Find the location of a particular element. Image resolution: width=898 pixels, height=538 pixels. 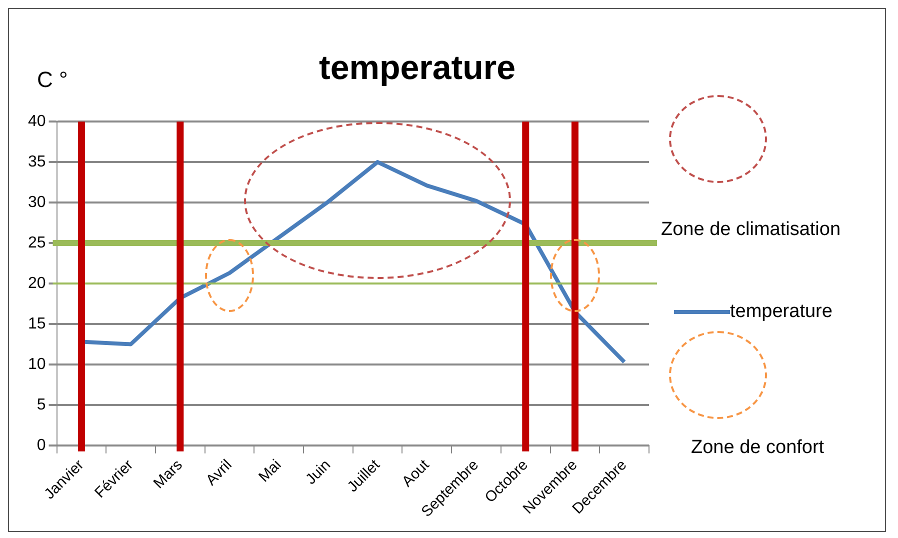

text: Zone de climatisation is located at coordinates (751, 230).